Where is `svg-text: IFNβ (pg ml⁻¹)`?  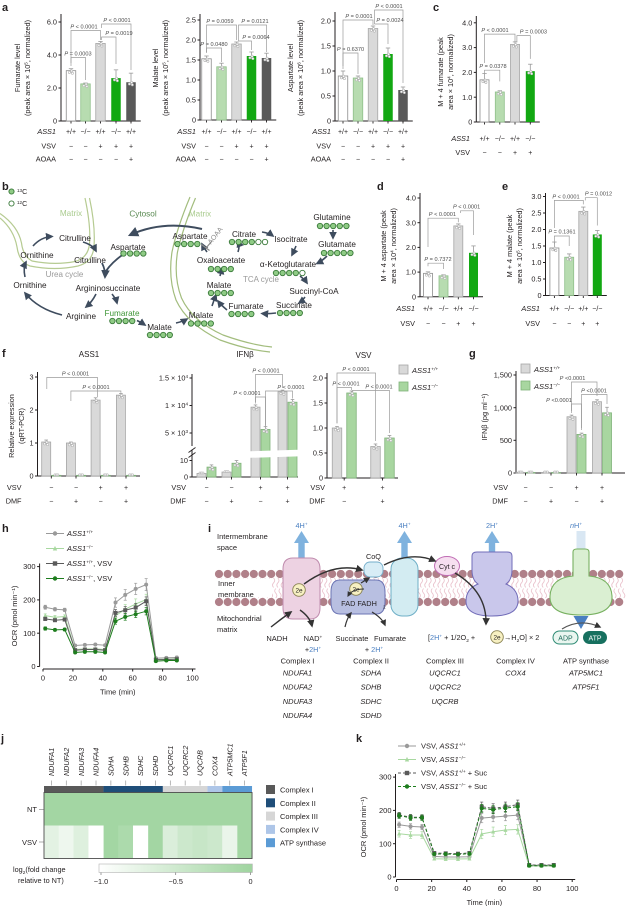
svg-text: IFNβ (pg ml⁻¹) is located at coordinates (484, 417).